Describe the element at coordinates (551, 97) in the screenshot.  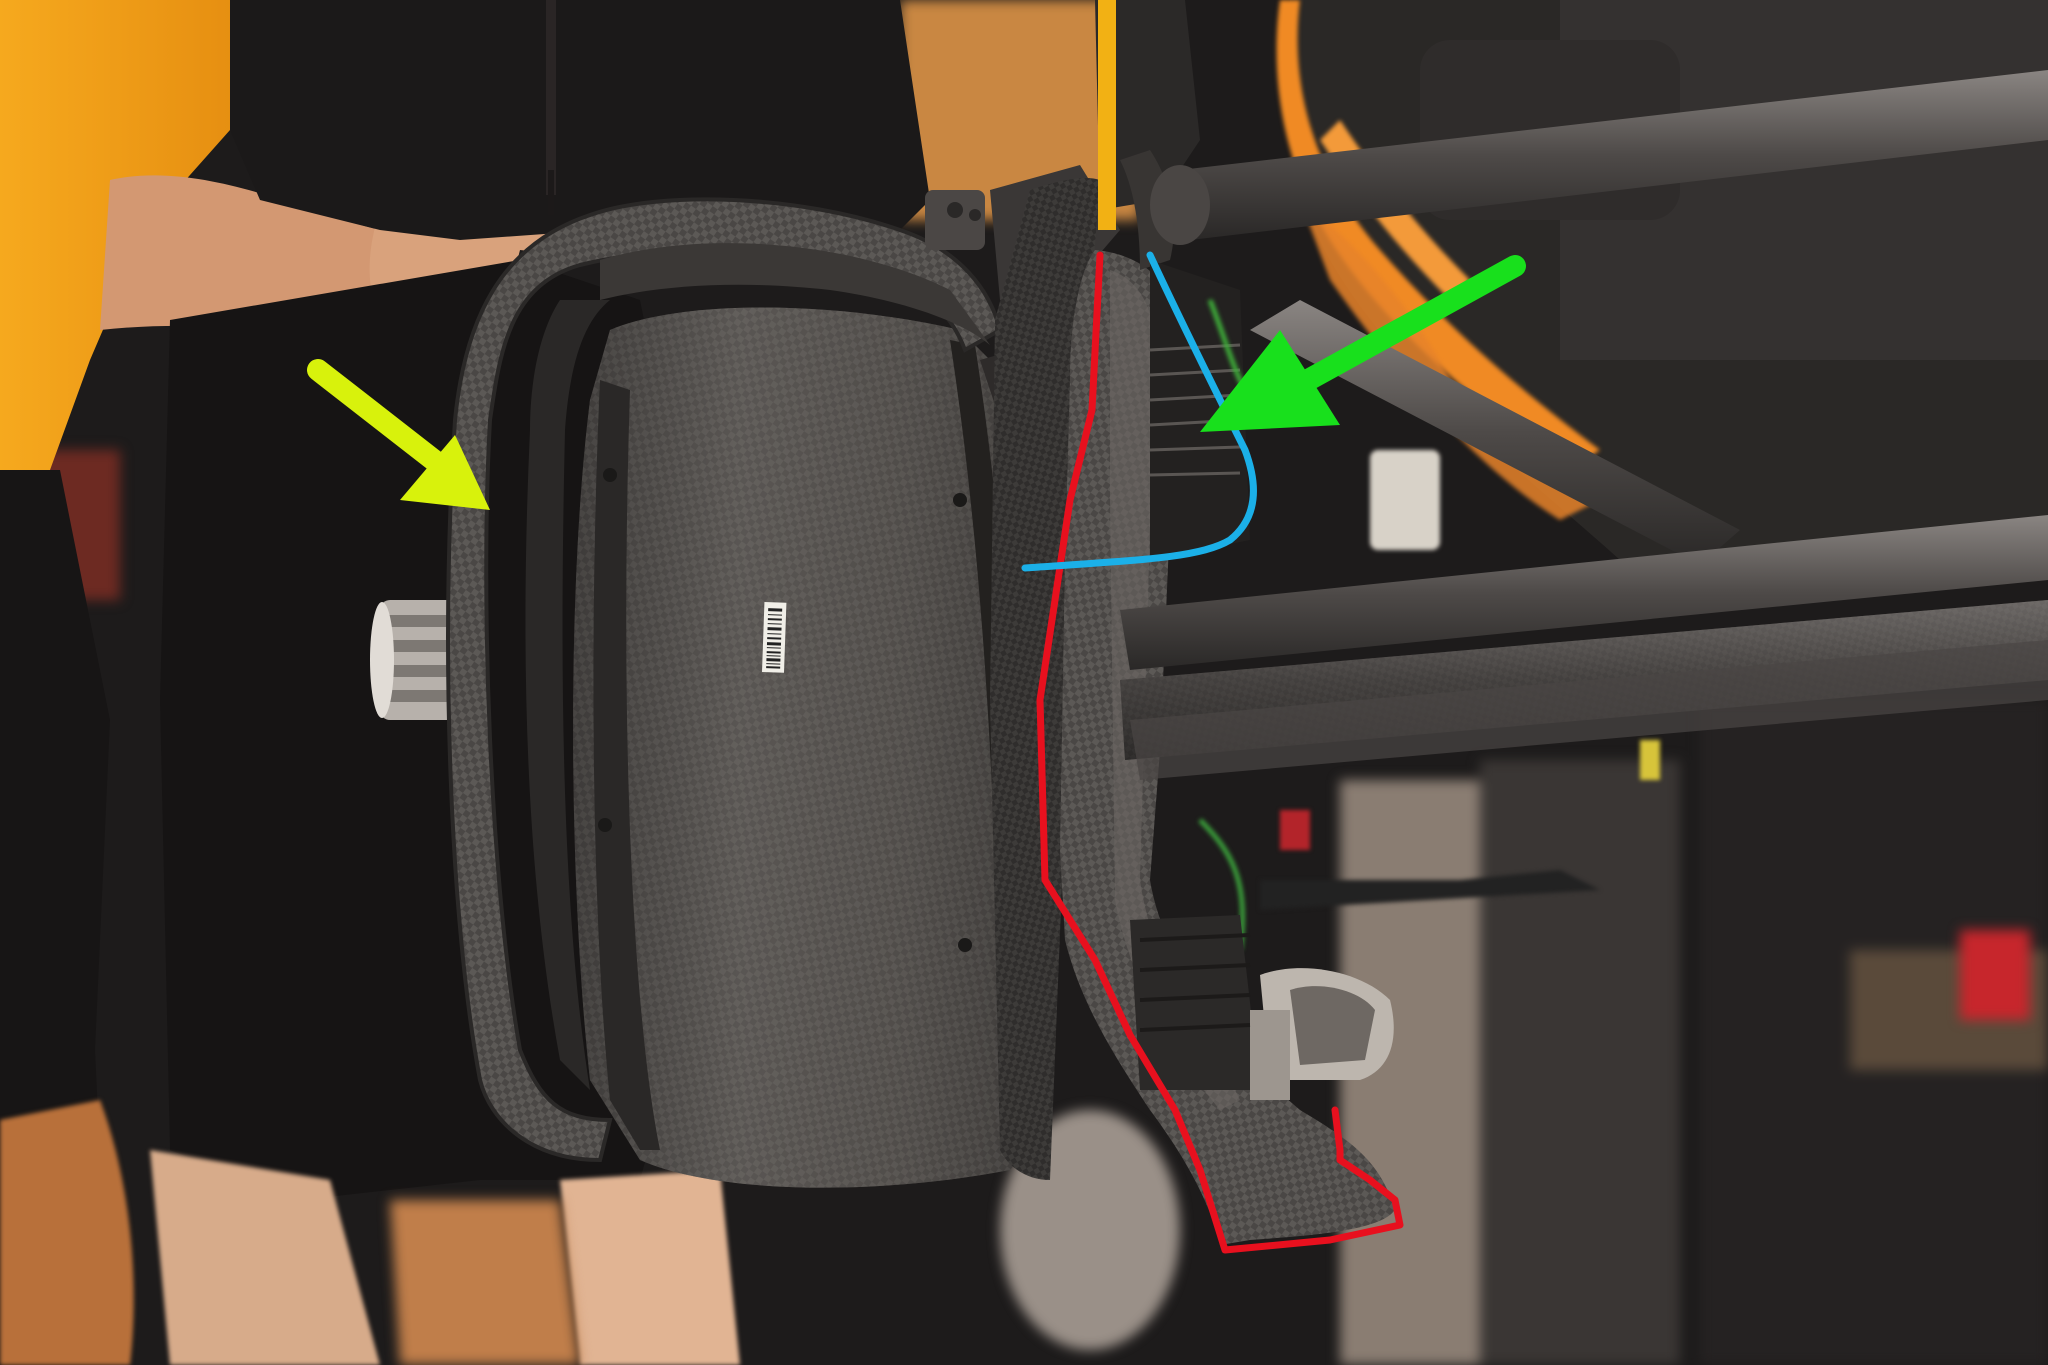
I see `screwdriver` at that location.